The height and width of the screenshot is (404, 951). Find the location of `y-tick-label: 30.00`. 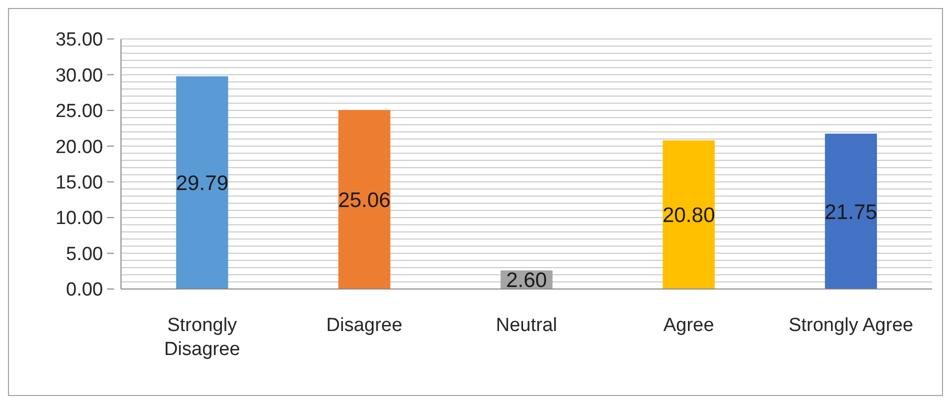

y-tick-label: 30.00 is located at coordinates (79, 75).